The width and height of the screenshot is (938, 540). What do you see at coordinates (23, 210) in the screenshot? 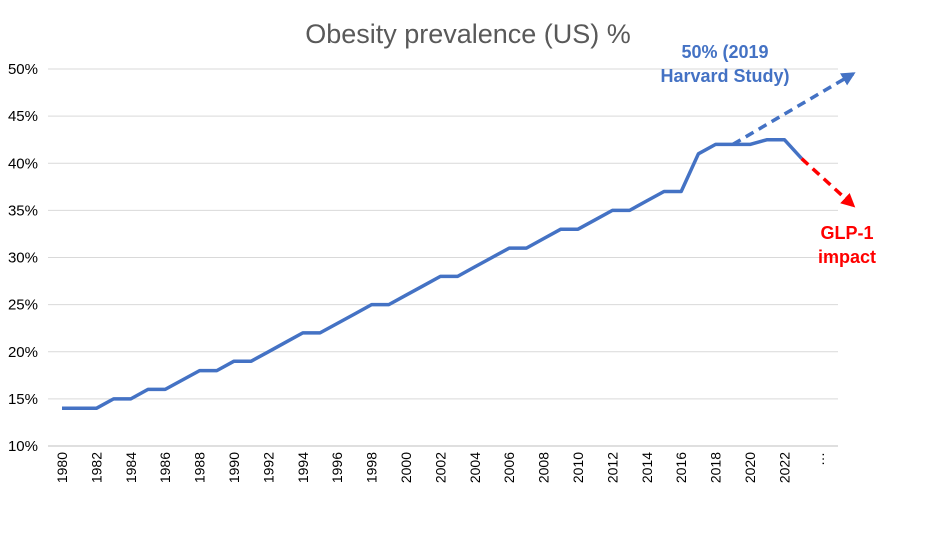
I see `y-tick-label: 35%` at bounding box center [23, 210].